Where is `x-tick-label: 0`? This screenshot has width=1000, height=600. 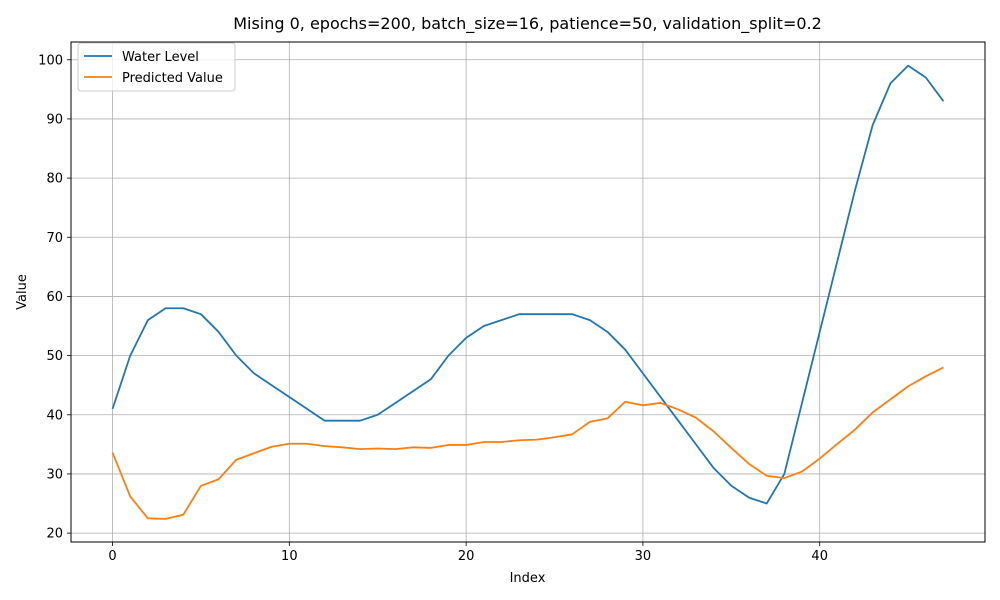
x-tick-label: 0 is located at coordinates (112, 556).